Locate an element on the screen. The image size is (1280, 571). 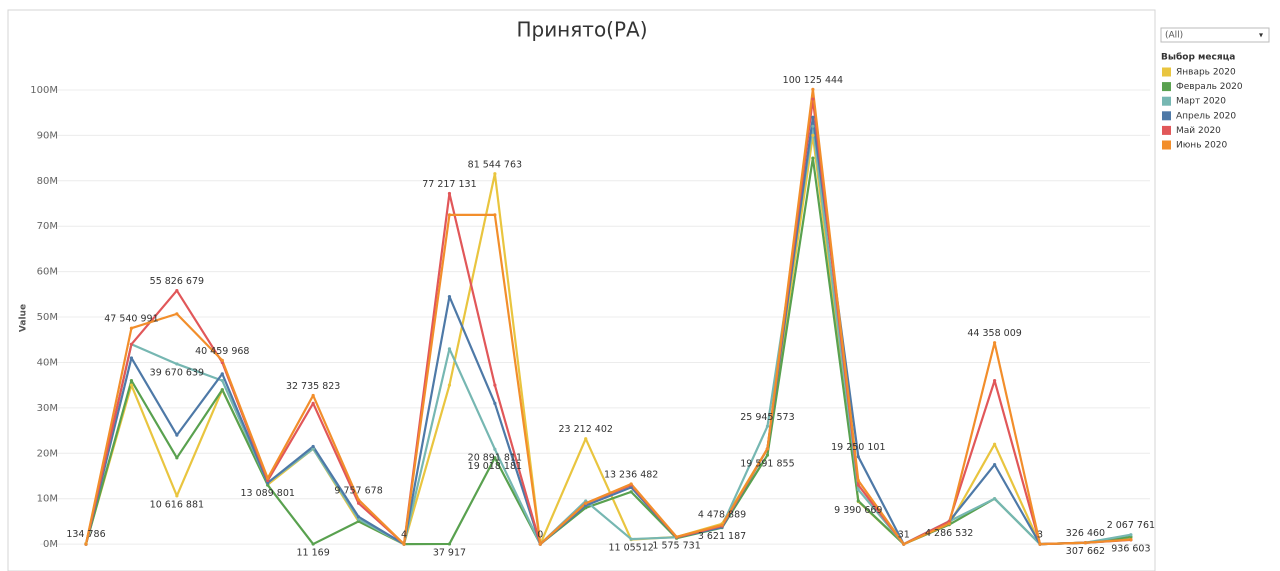
legend-label: Март 2020 is located at coordinates (1201, 102).